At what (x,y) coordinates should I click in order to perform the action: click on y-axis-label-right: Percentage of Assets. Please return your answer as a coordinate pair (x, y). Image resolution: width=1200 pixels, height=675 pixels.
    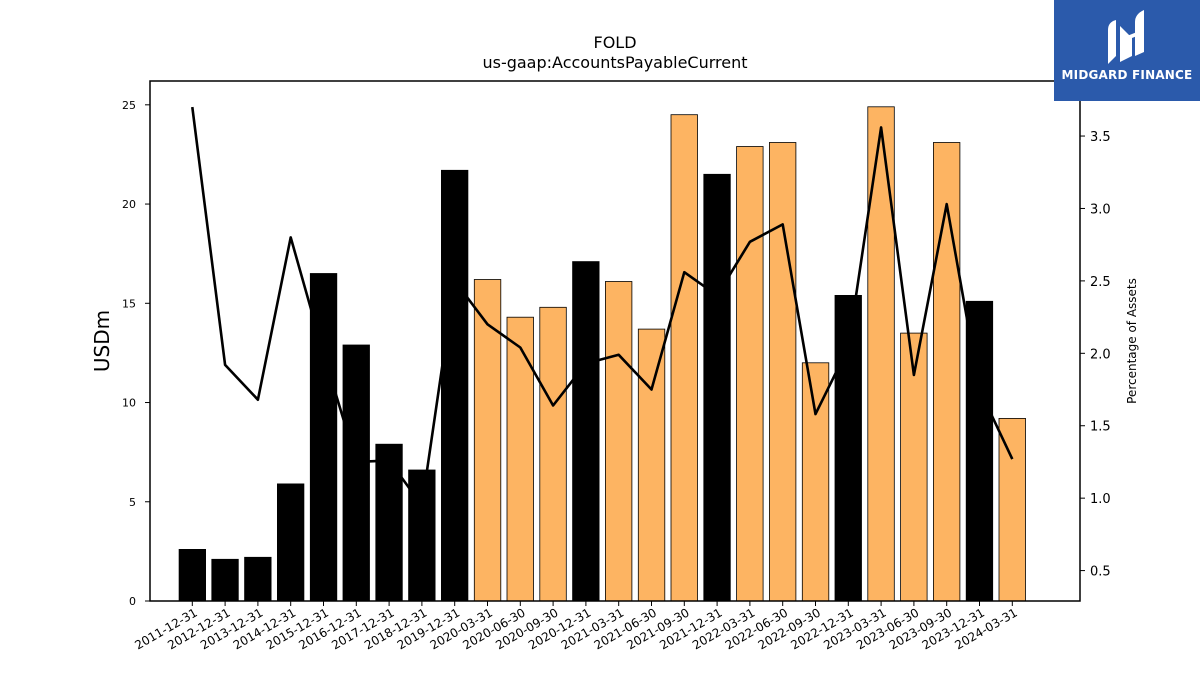
    Looking at the image, I should click on (1132, 341).